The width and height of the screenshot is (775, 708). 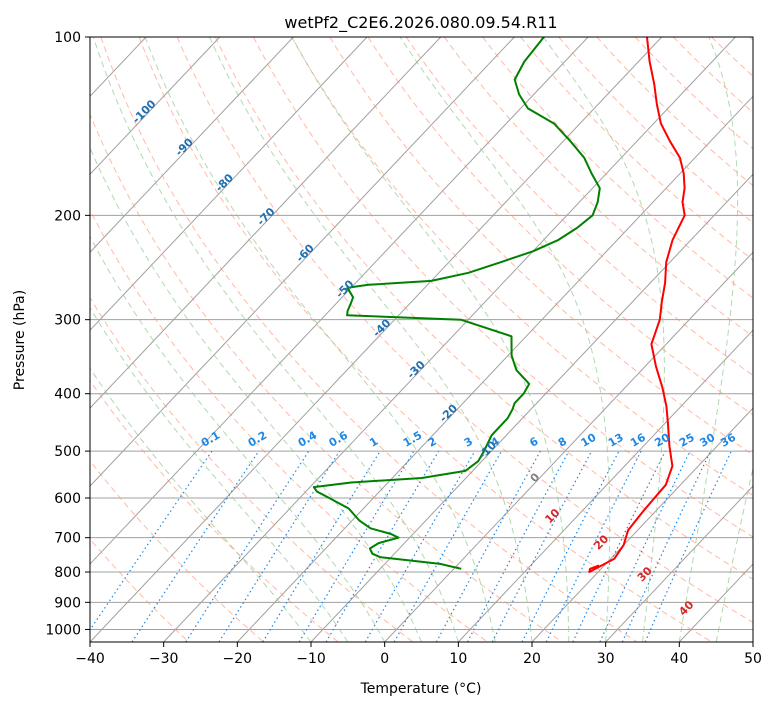 What do you see at coordinates (67, 216) in the screenshot?
I see `y-tick-label: 200` at bounding box center [67, 216].